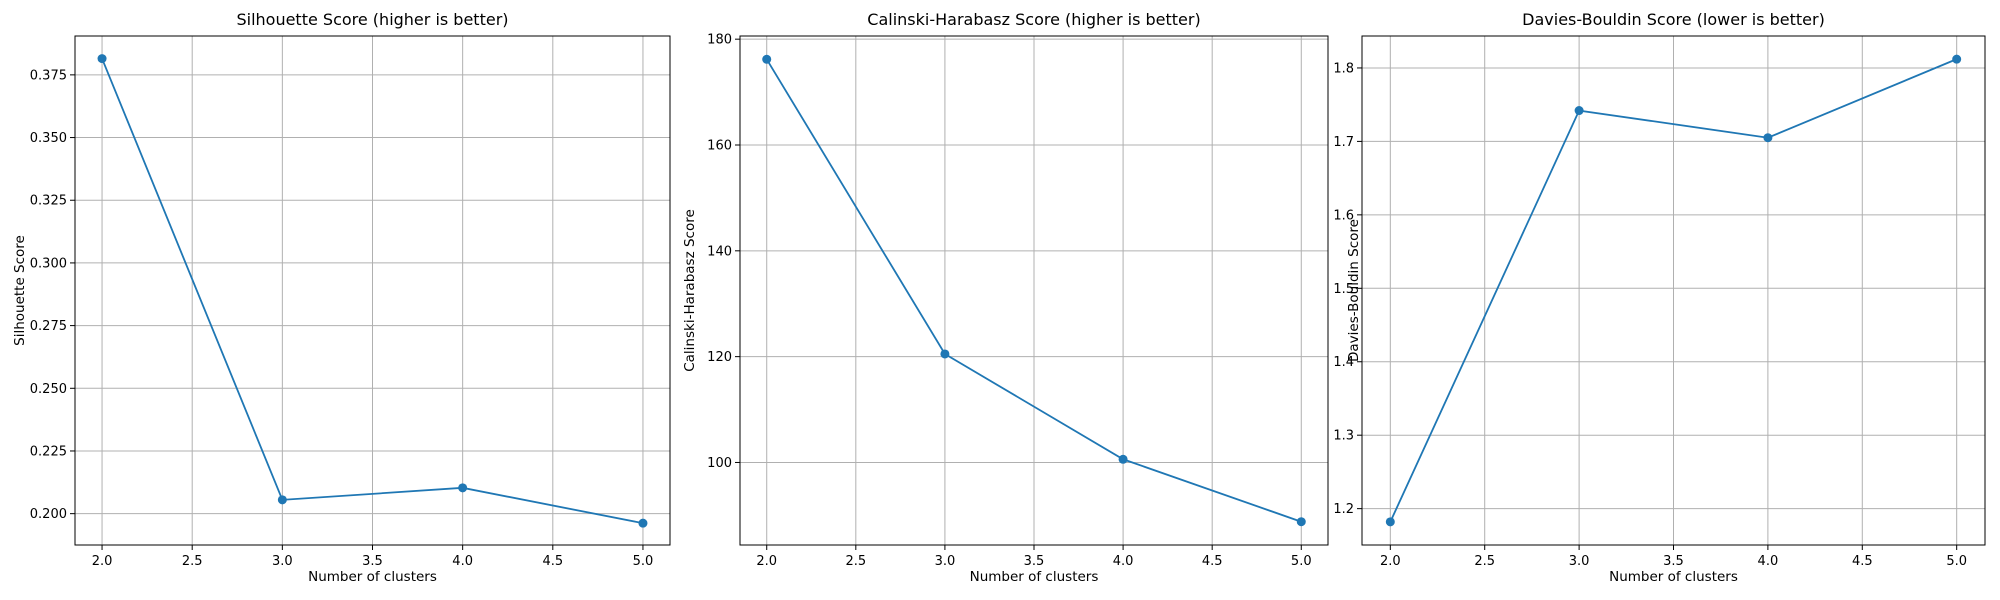 The image size is (2000, 600). Describe the element at coordinates (48, 263) in the screenshot. I see `silhouette-y-tick-label: 0.300` at that location.